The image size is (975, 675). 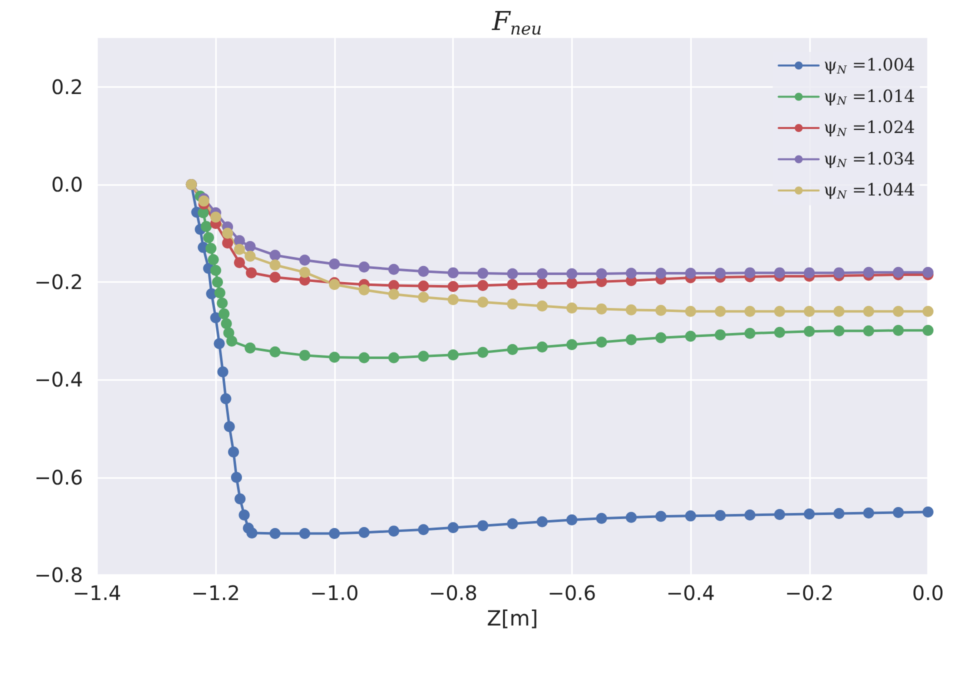 What do you see at coordinates (67, 184) in the screenshot?
I see `y-tick-label: 0.0` at bounding box center [67, 184].